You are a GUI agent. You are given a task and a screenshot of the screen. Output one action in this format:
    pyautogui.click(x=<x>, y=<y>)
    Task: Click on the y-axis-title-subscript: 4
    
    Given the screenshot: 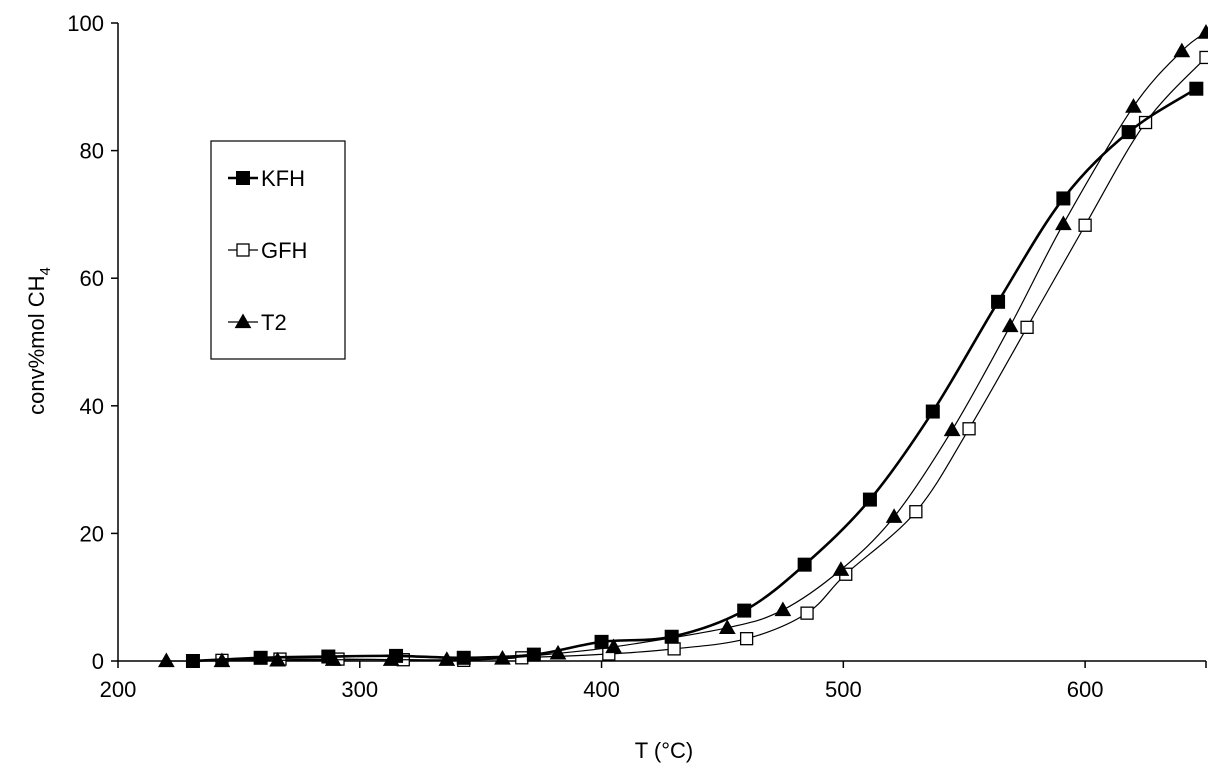 What is the action you would take?
    pyautogui.click(x=45, y=271)
    